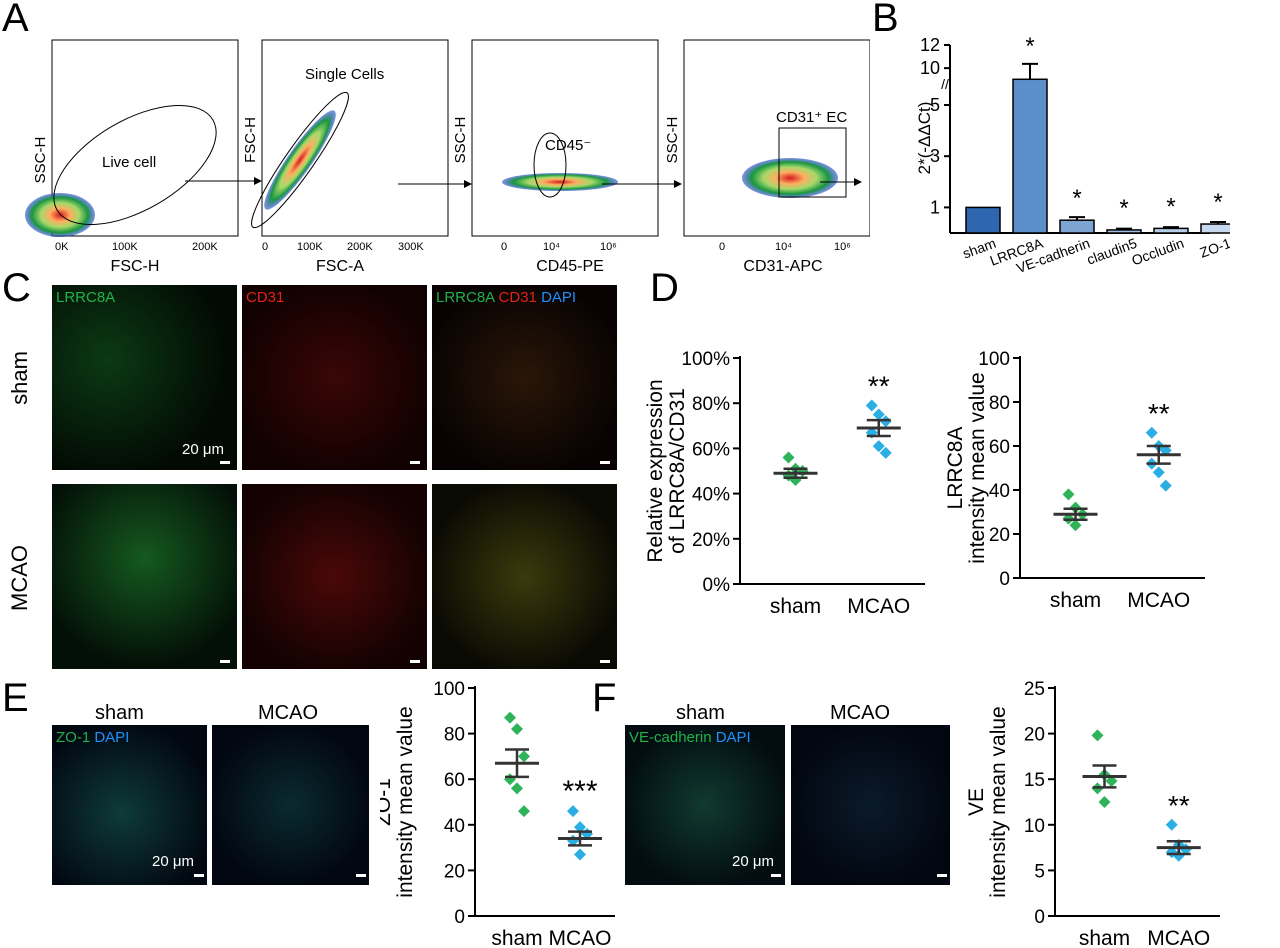  I want to click on y-tick-label: 40%, so click(711, 495).